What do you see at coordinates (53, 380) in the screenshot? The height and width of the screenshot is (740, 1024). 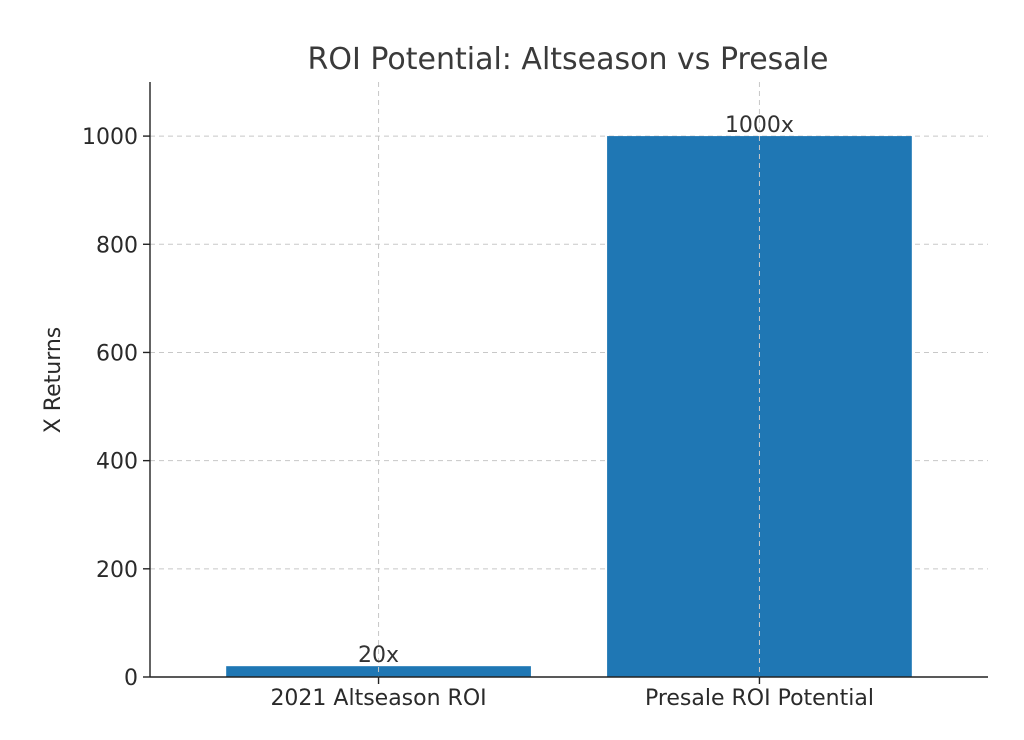 I see `y-axis-label: X Returns` at bounding box center [53, 380].